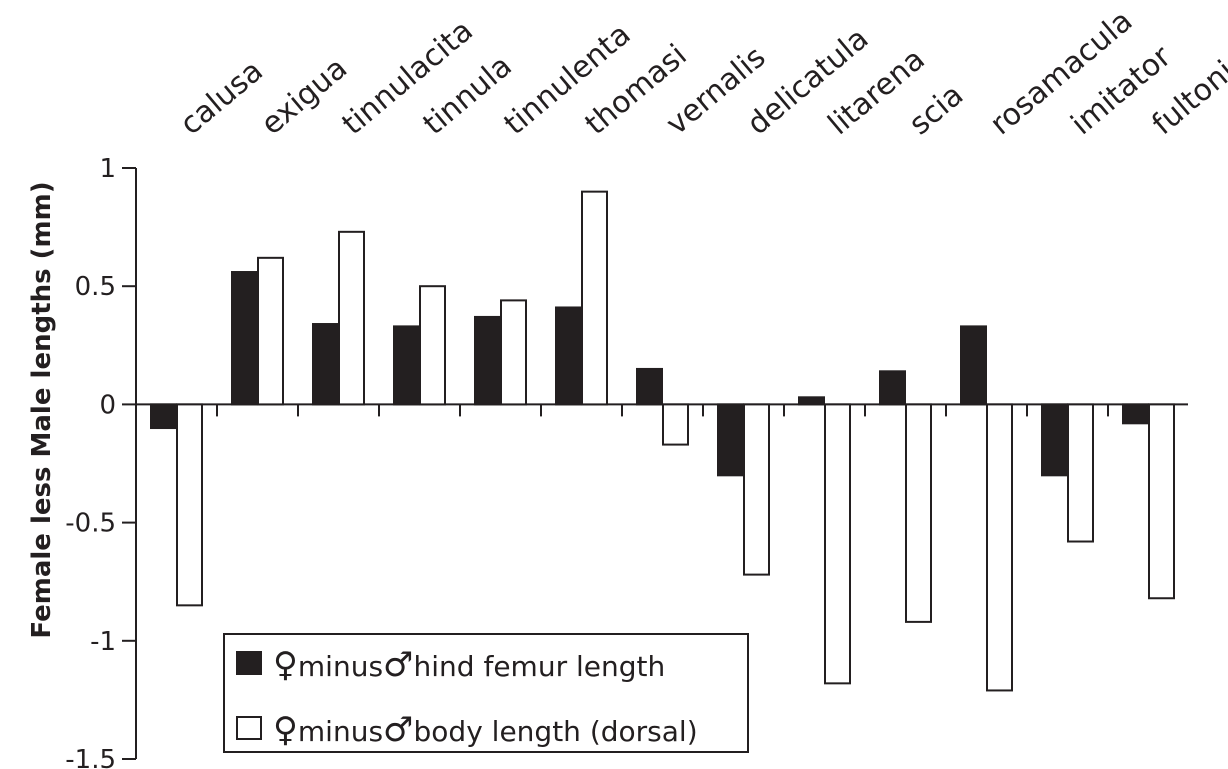  Describe the element at coordinates (487, 360) in the screenshot. I see `bar-hind-femur-tinnulenta` at that location.